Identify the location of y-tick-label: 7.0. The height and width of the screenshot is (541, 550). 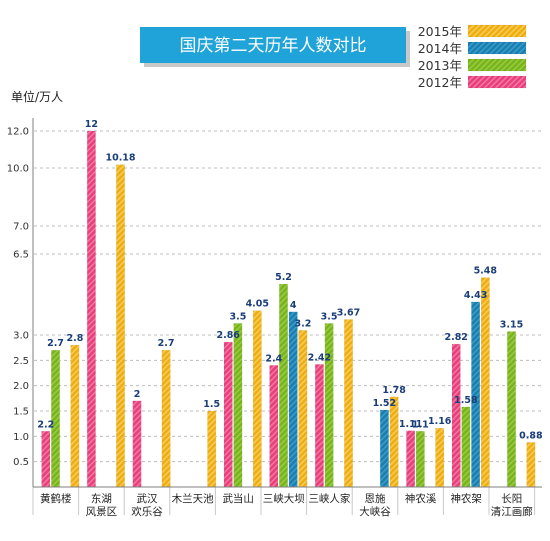
(21, 227).